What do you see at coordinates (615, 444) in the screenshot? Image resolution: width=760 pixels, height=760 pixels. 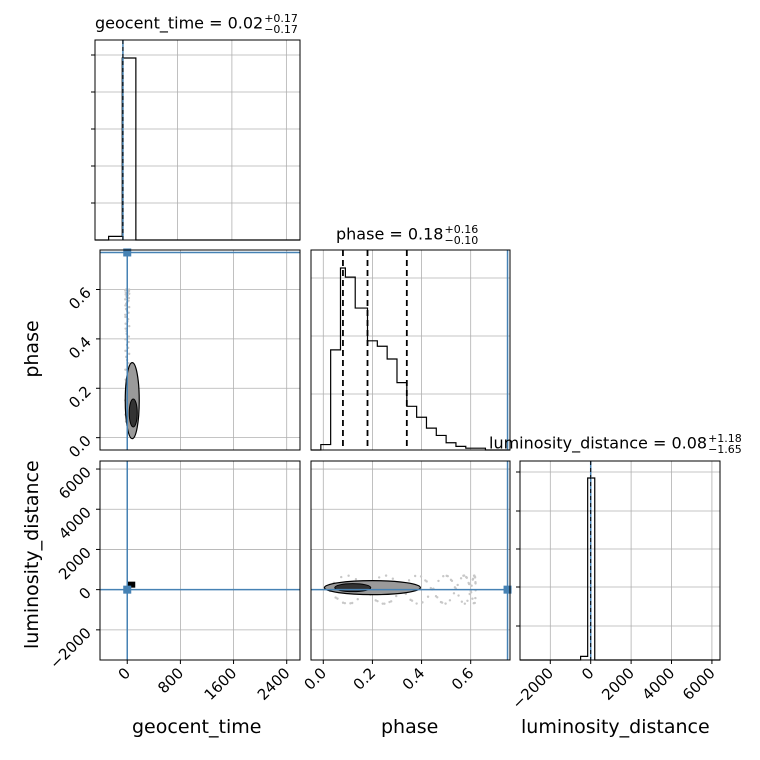 I see `title-luminosity-distance: luminosity_distance = 0.08 +1.18 −1.65` at bounding box center [615, 444].